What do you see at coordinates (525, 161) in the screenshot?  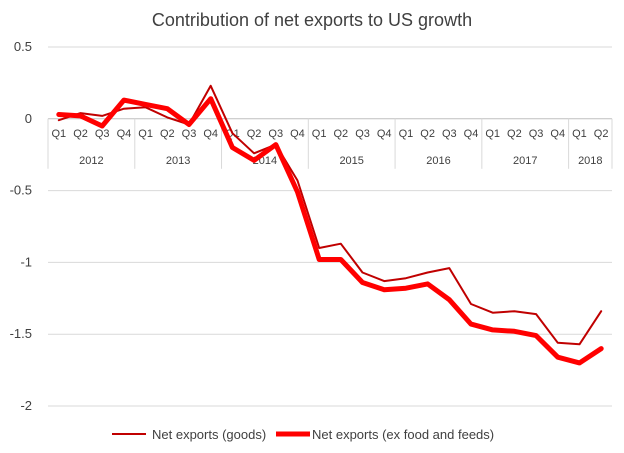 I see `year-label: 2017` at bounding box center [525, 161].